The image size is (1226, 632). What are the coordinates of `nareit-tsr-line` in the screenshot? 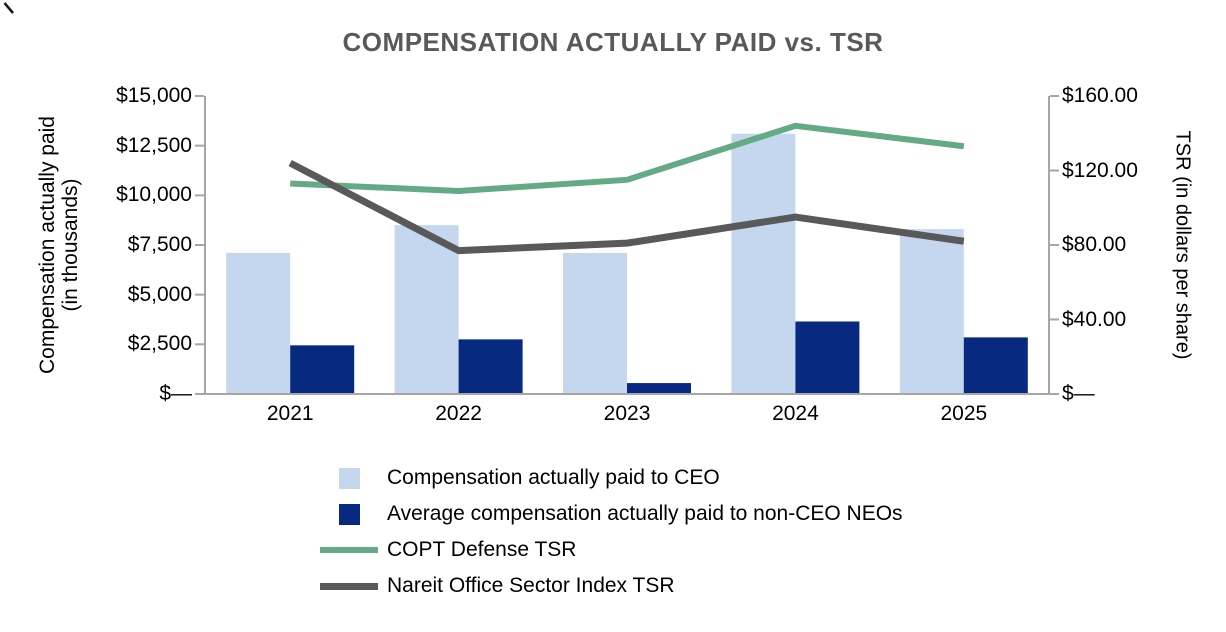 It's located at (626, 207).